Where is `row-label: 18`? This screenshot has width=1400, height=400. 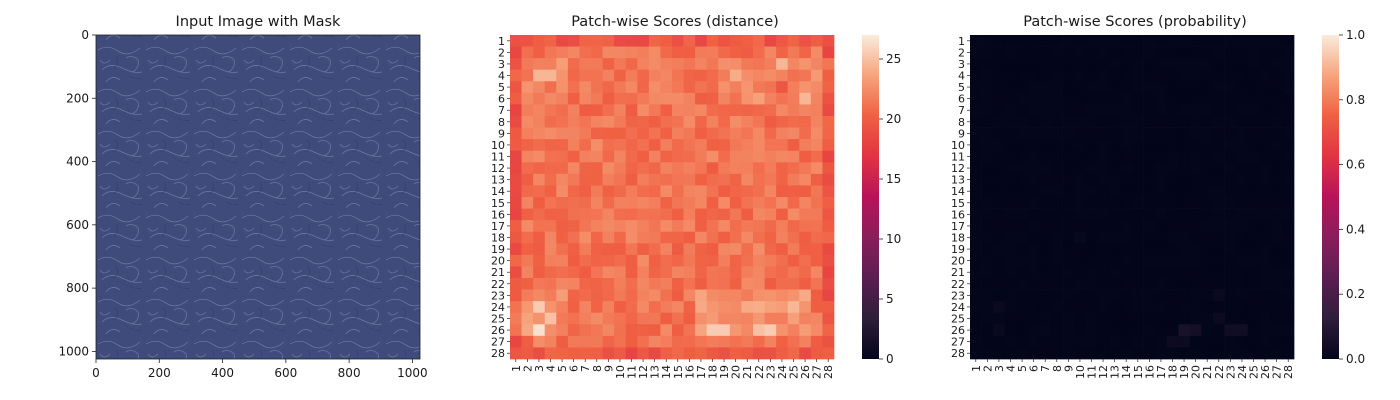
row-label: 18 is located at coordinates (498, 238).